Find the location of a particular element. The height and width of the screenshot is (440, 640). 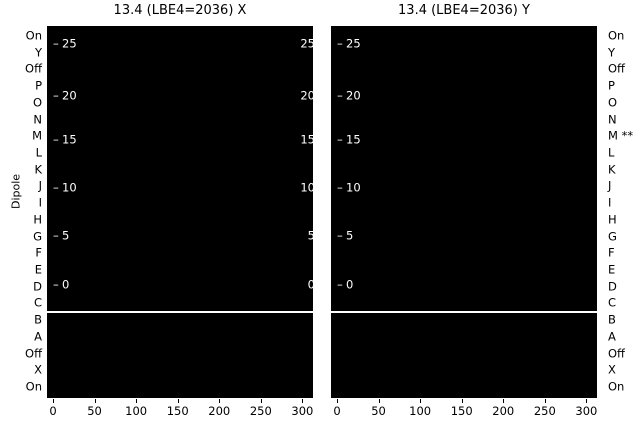

panel-y-ytick-5: –5 is located at coordinates (345, 235).